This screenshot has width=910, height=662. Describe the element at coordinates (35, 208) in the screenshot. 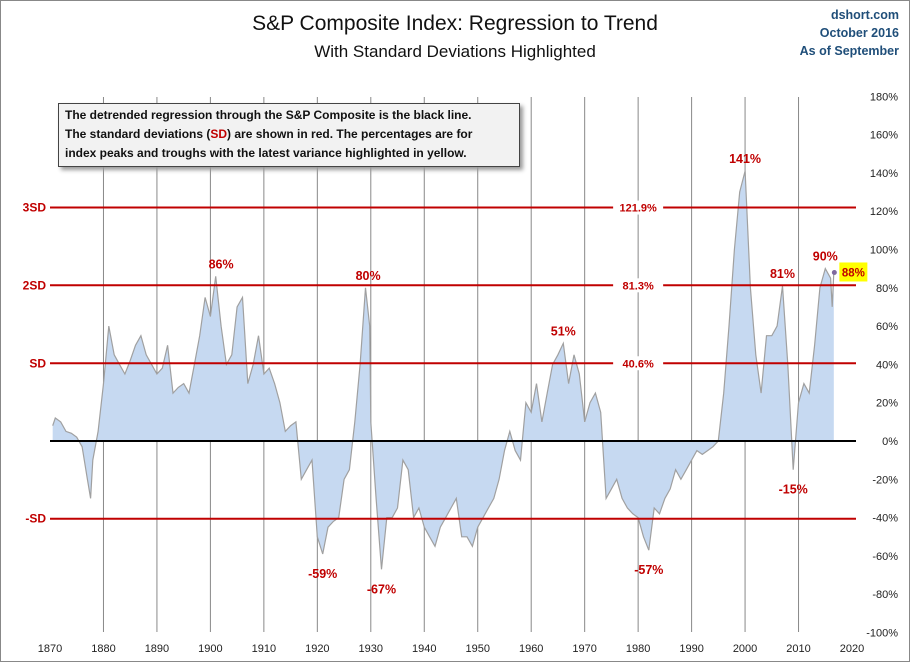

I see `sd-label: 3SD` at that location.